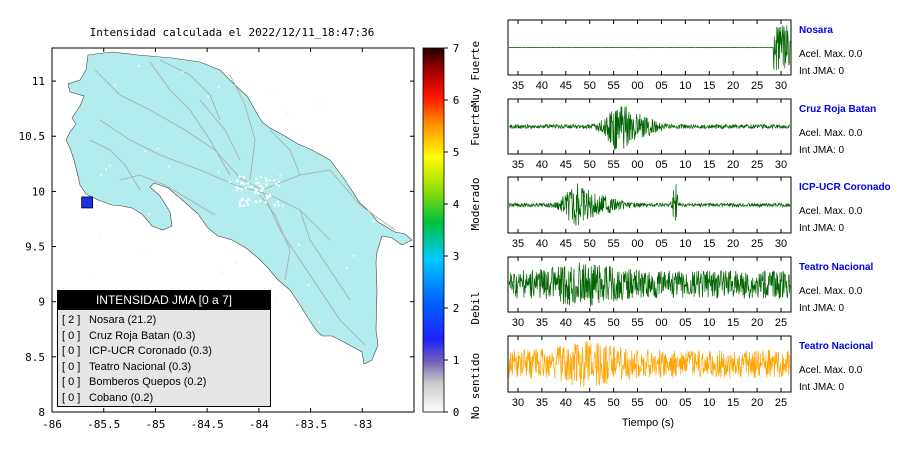 The image size is (910, 460). Describe the element at coordinates (38, 191) in the screenshot. I see `map-y-tick-label: 10` at that location.